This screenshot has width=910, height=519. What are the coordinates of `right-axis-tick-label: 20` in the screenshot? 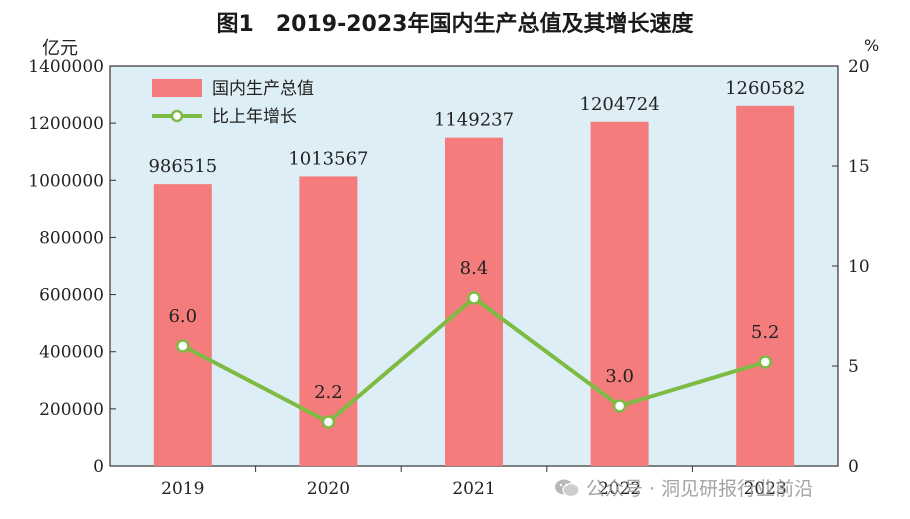 It's located at (859, 67).